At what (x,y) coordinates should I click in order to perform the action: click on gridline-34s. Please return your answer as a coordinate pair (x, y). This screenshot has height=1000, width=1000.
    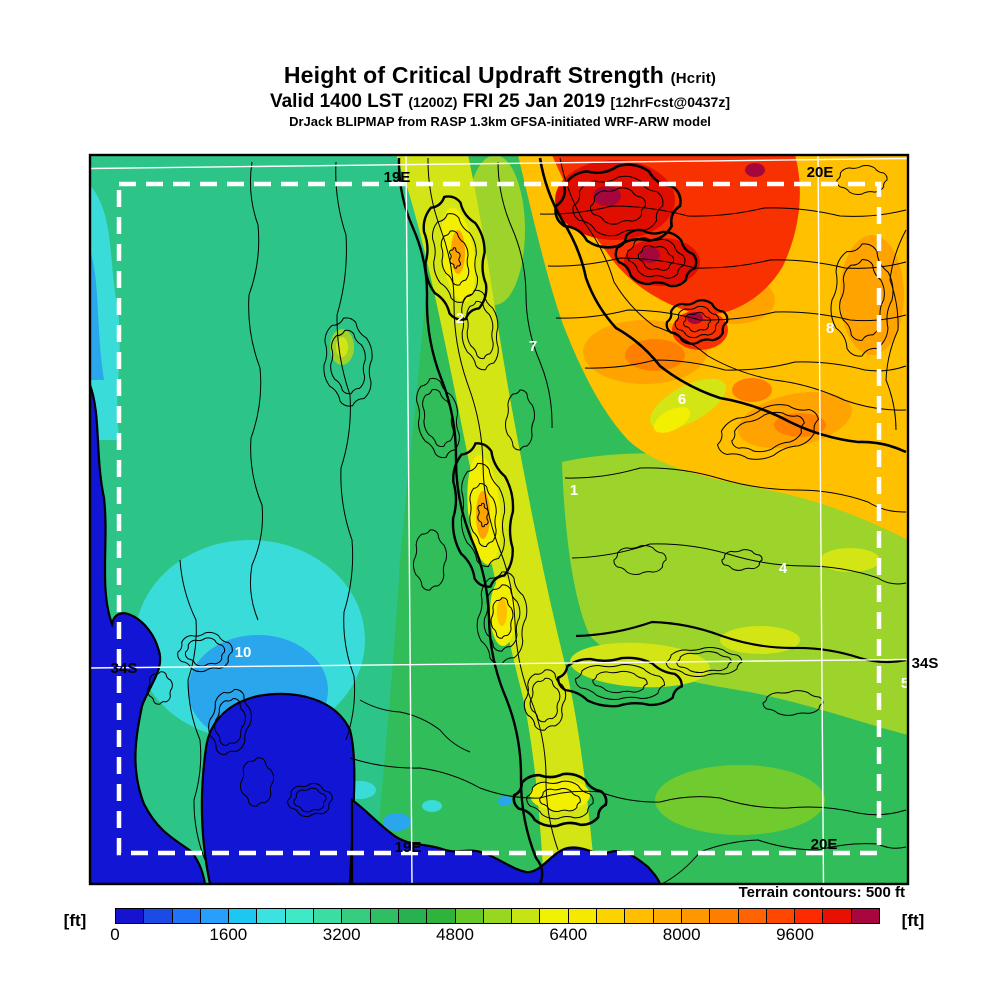
    Looking at the image, I should click on (499, 663).